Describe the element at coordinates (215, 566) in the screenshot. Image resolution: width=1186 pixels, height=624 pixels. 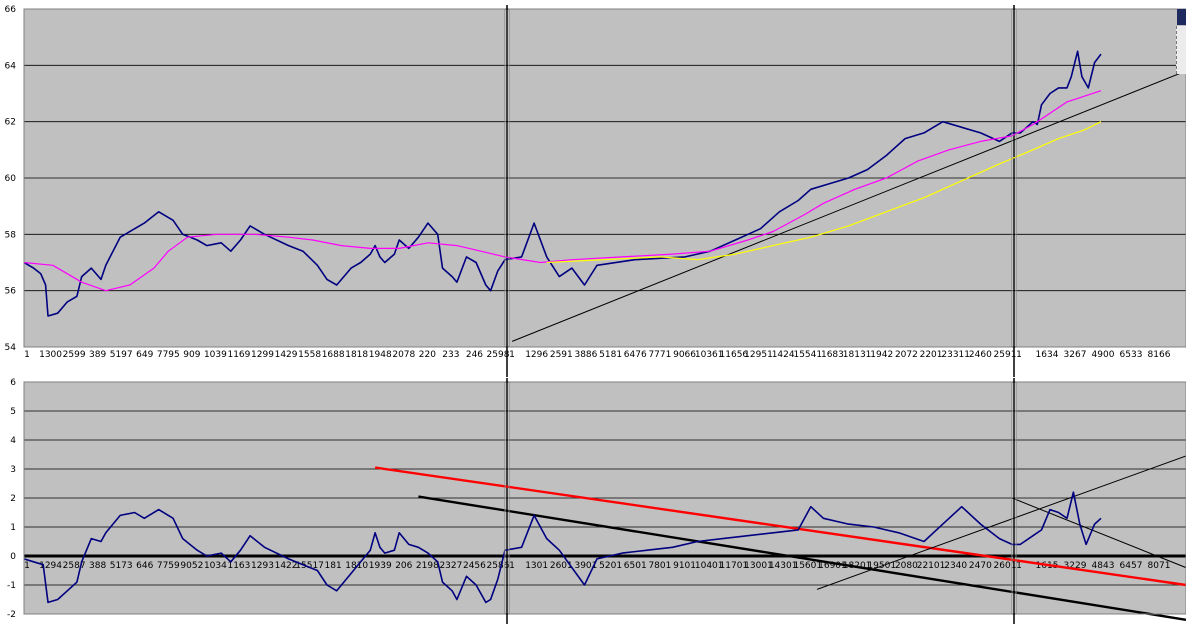
I see `bottom-x-tick-label: 1034` at that location.